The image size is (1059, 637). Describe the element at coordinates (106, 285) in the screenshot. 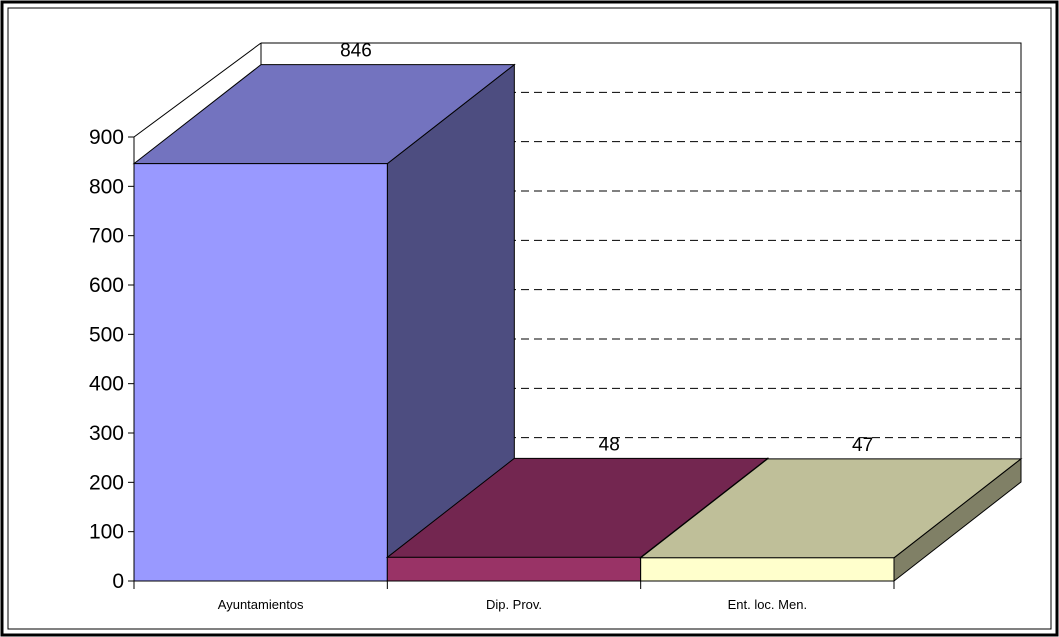

I see `y-tick-label-600: 600` at that location.